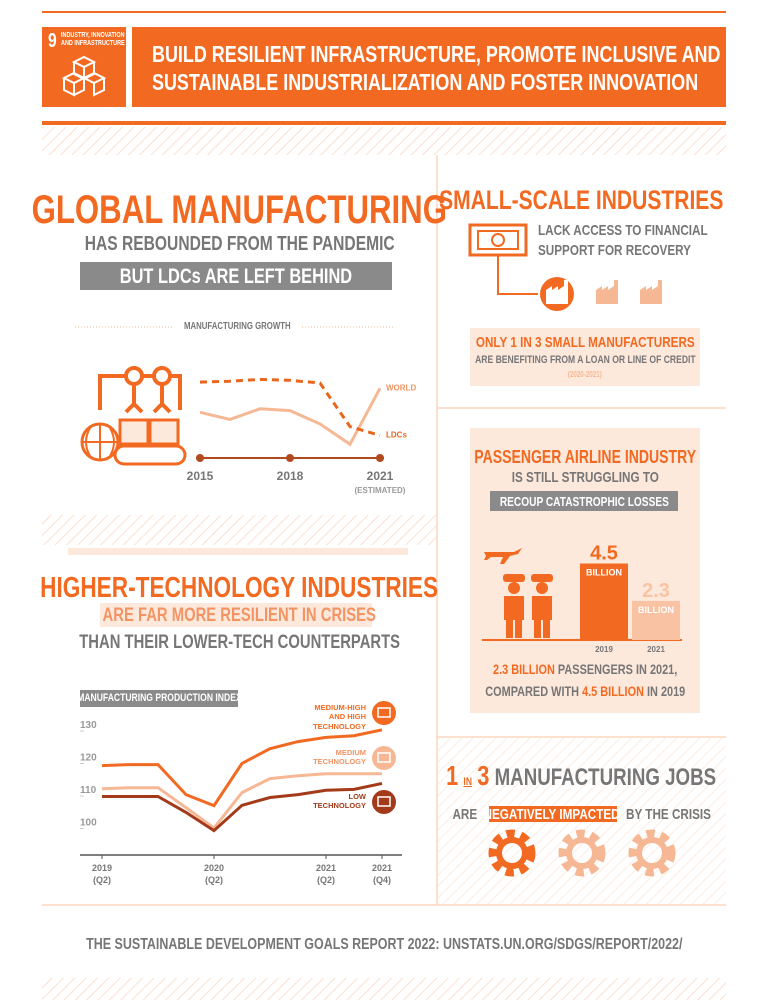 This screenshot has width=768, height=1002. I want to click on jobs-subheadline: ARE NEGATIVELY IMPACTED BY THE CRISIS, so click(581, 814).